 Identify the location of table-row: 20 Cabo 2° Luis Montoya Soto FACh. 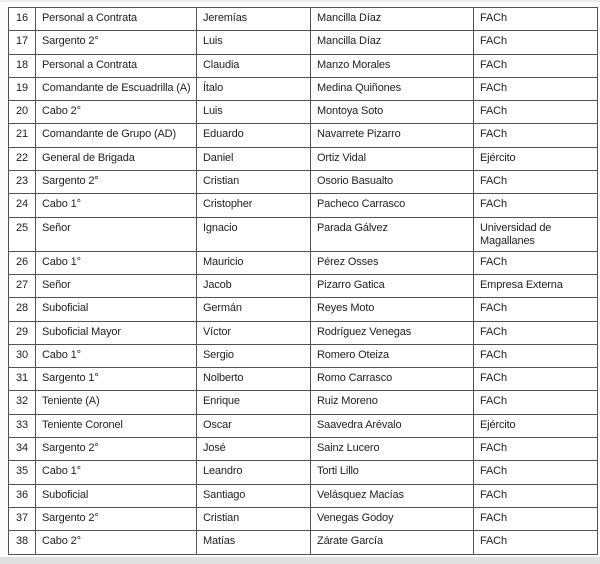
(303, 112).